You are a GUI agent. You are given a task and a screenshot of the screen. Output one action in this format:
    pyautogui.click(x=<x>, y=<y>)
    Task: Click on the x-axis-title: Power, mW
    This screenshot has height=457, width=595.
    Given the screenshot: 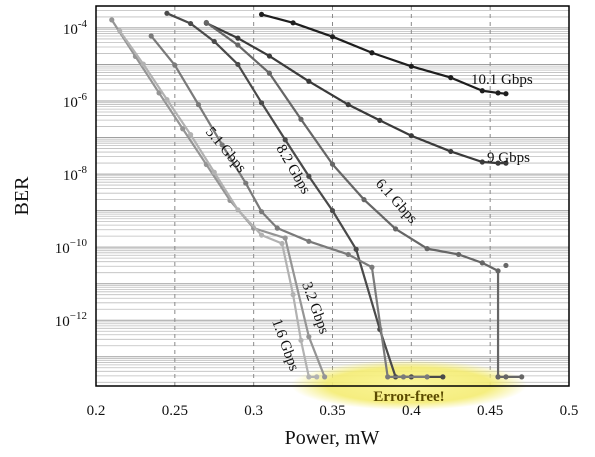 What is the action you would take?
    pyautogui.click(x=332, y=438)
    